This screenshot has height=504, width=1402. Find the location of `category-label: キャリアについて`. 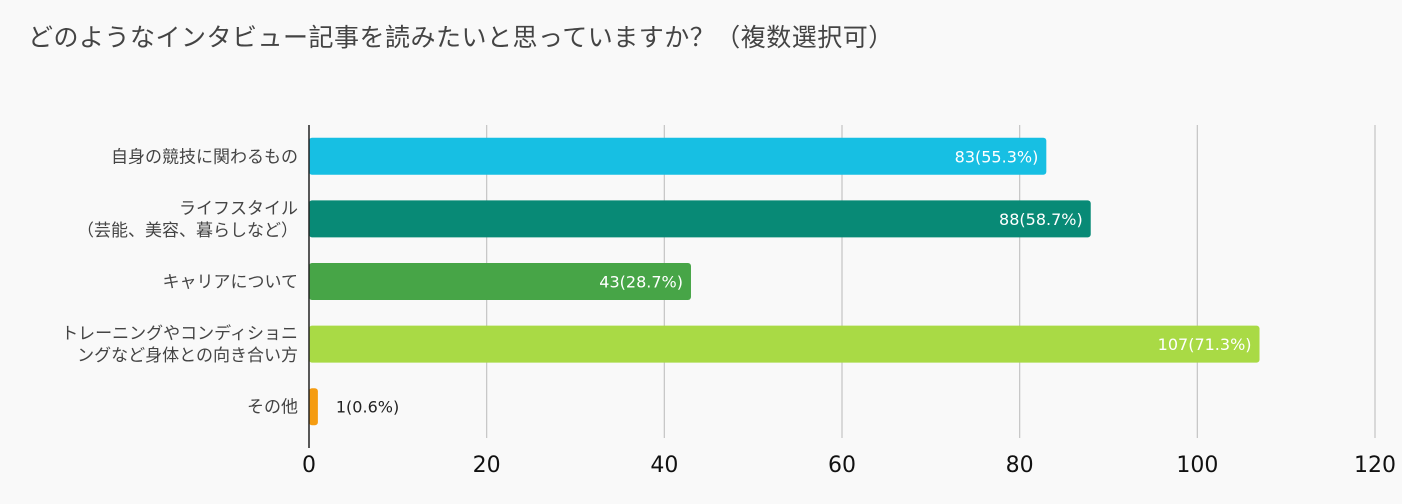

category-label: キャリアについて is located at coordinates (231, 283).